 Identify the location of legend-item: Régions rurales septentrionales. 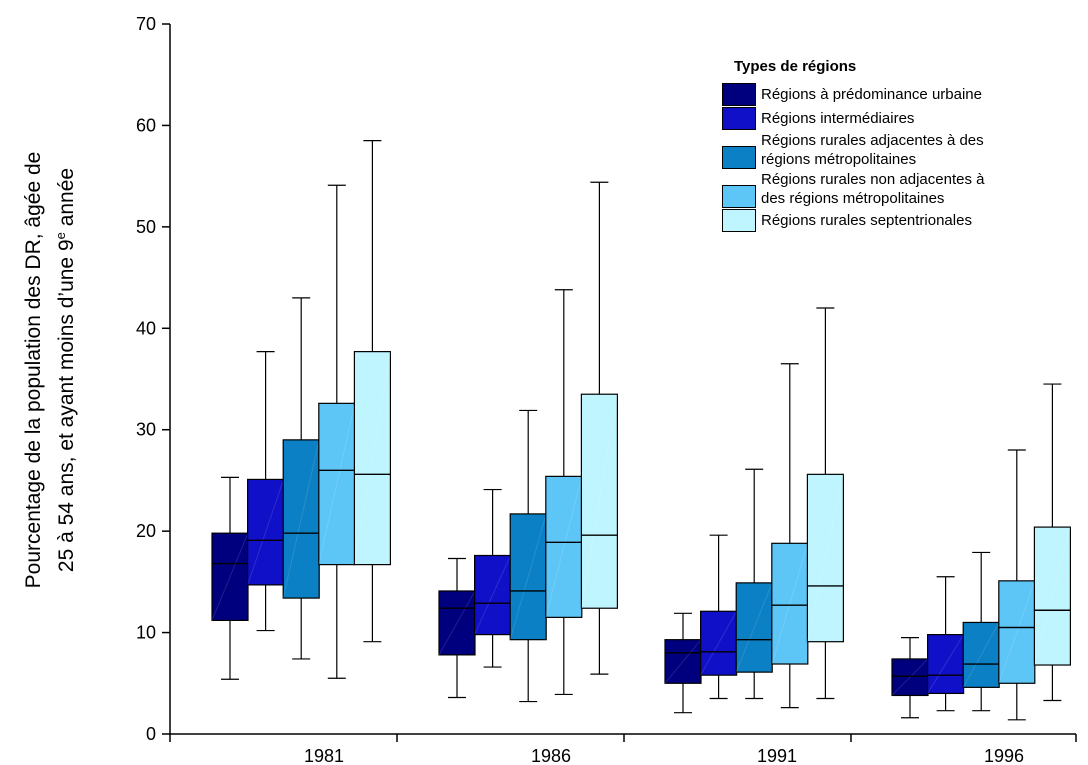
(892, 220).